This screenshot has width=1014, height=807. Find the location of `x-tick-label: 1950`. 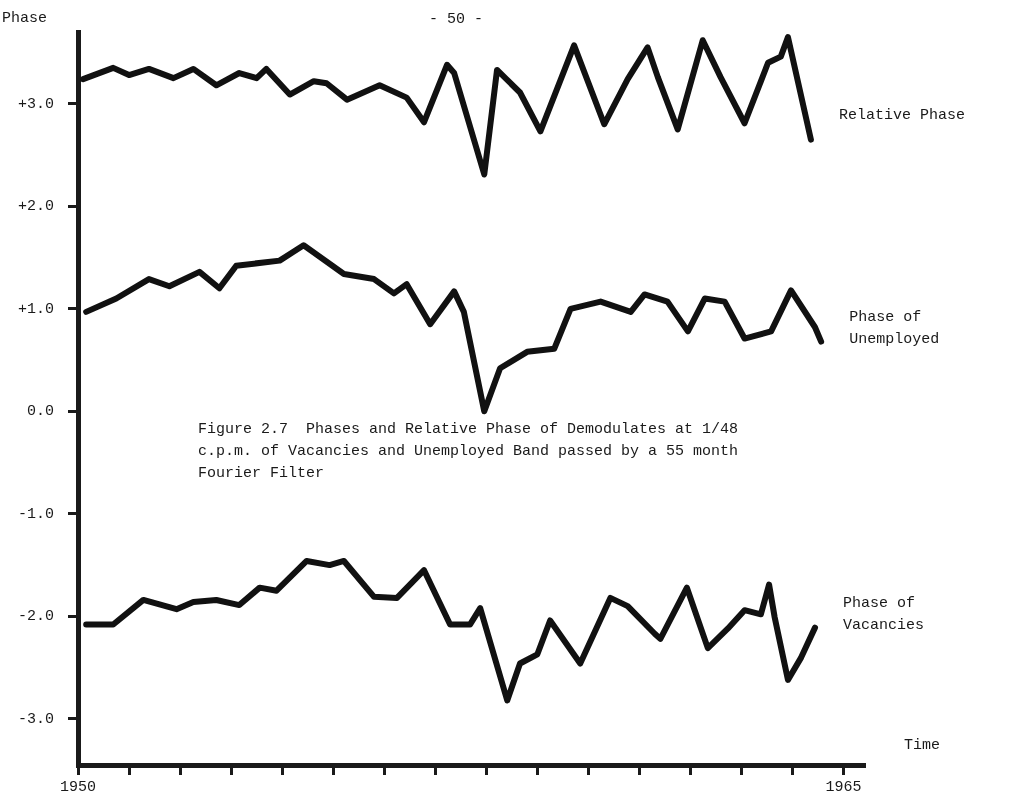

x-tick-label: 1950 is located at coordinates (78, 787).